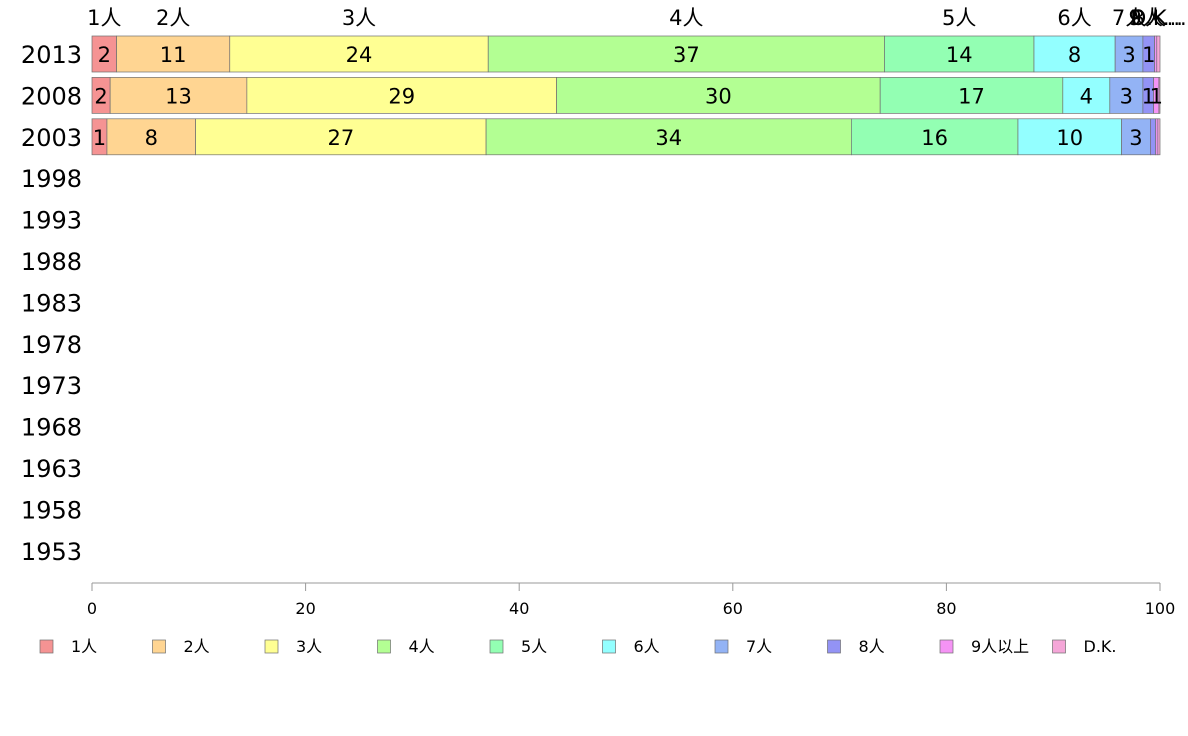 The width and height of the screenshot is (1188, 736). Describe the element at coordinates (686, 18) in the screenshot. I see `top-category-label: 4人` at that location.